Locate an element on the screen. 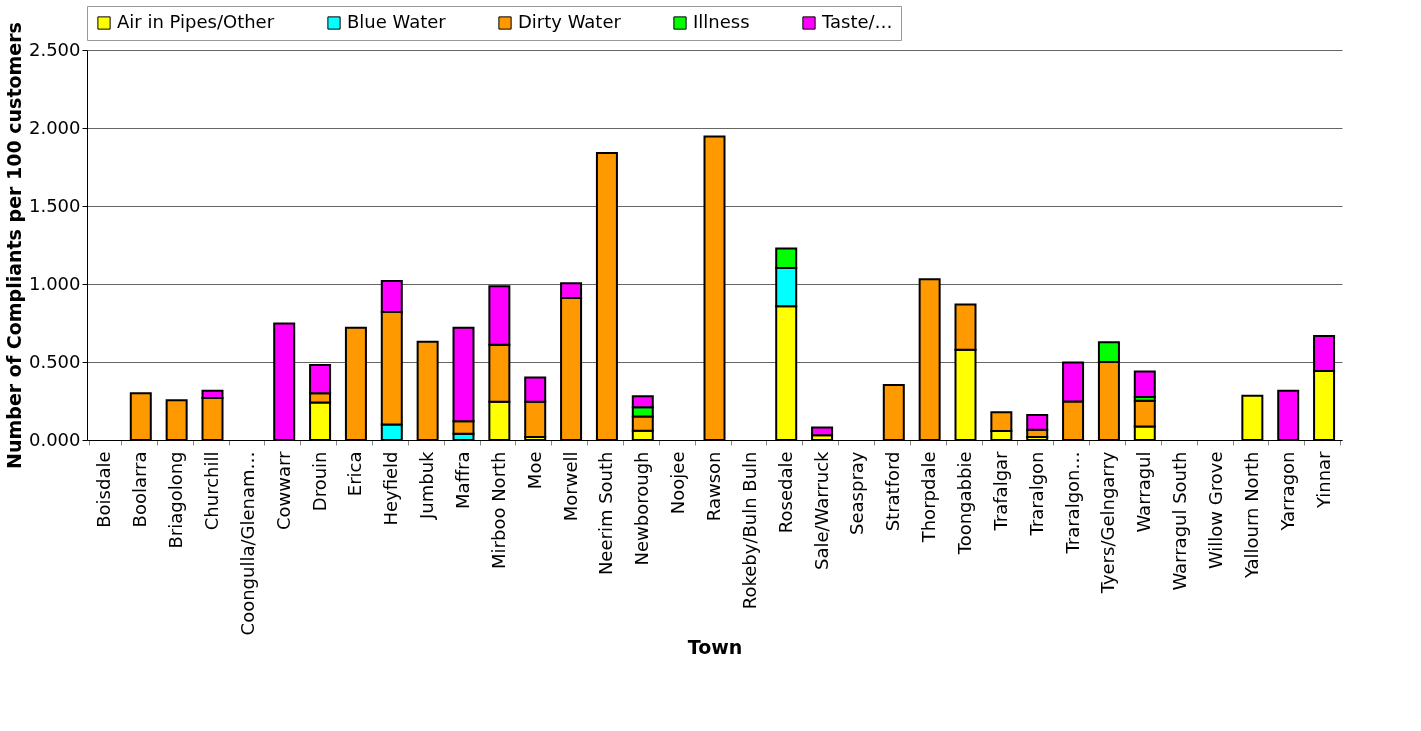 This screenshot has width=1421, height=731. x-tick-label: Drouin is located at coordinates (319, 481).